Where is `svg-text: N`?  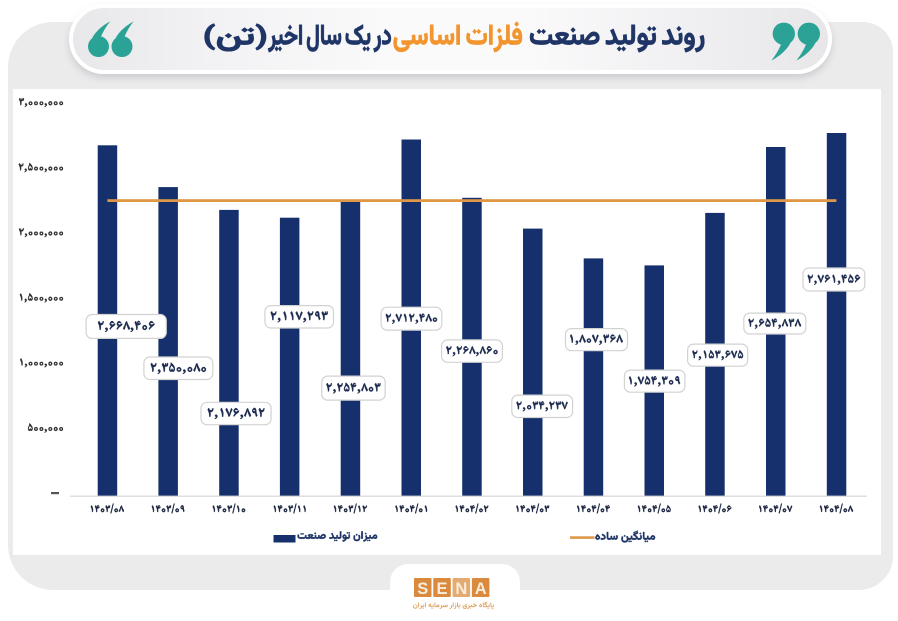 svg-text: N is located at coordinates (461, 589).